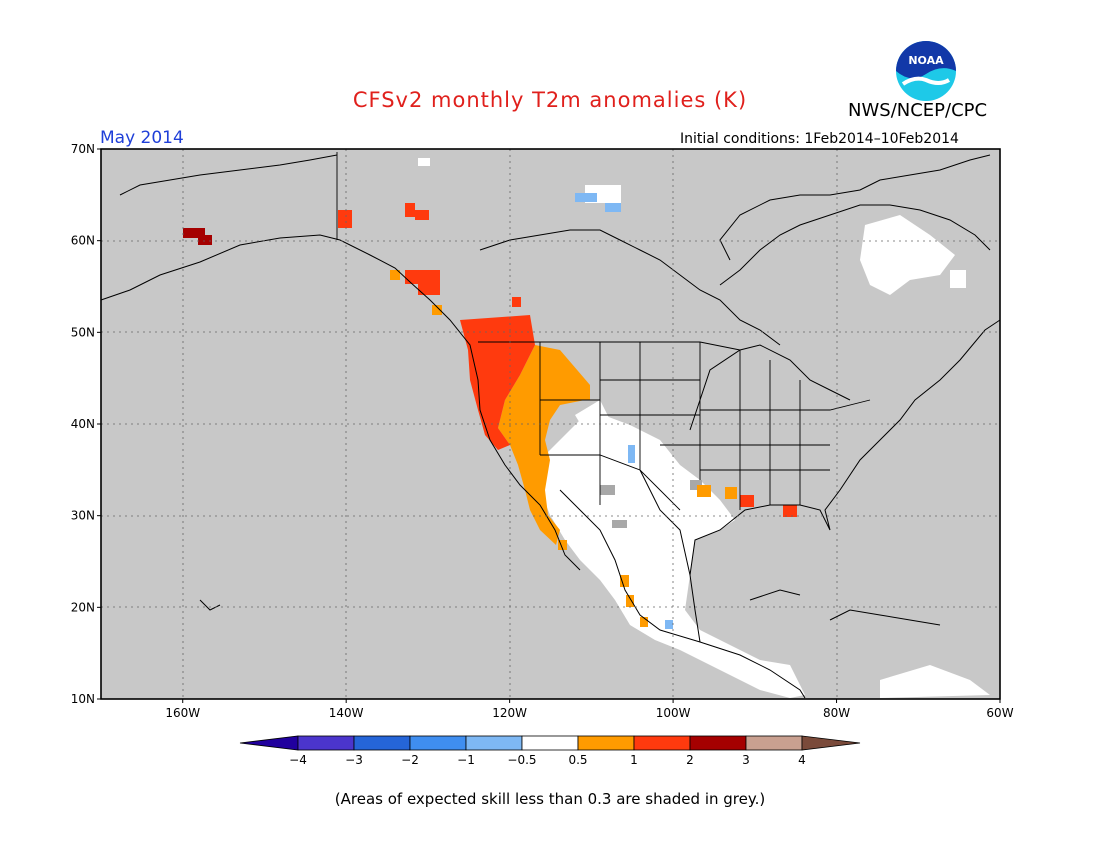  What do you see at coordinates (926, 71) in the screenshot?
I see `noaa-logo-icon: NOAA` at bounding box center [926, 71].